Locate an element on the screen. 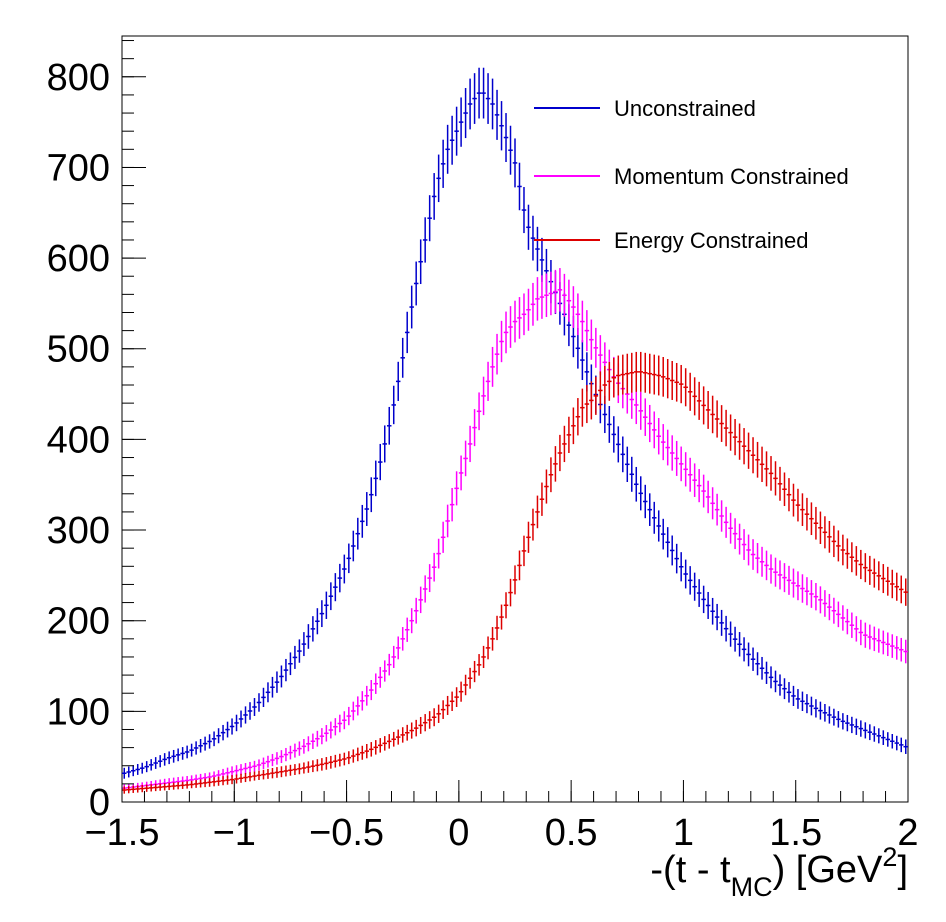 Image resolution: width=946 pixels, height=922 pixels. y-tick-label: 800 is located at coordinates (78, 78).